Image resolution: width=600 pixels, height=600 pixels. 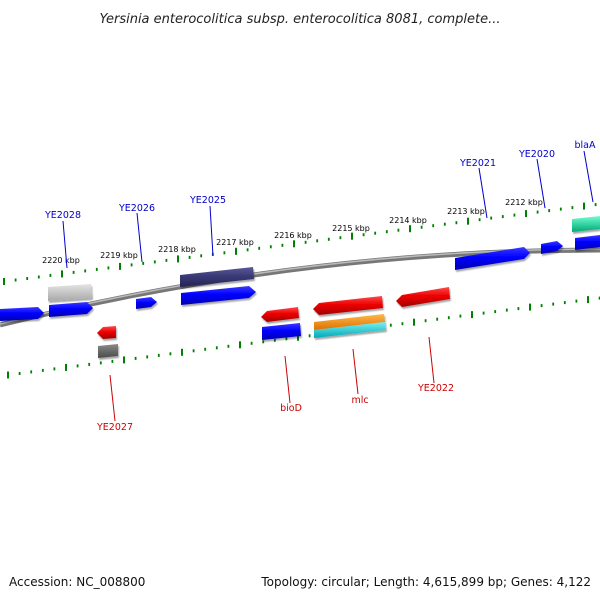 I want to click on scale-label-2212: 2212 kbp, so click(x=524, y=202).